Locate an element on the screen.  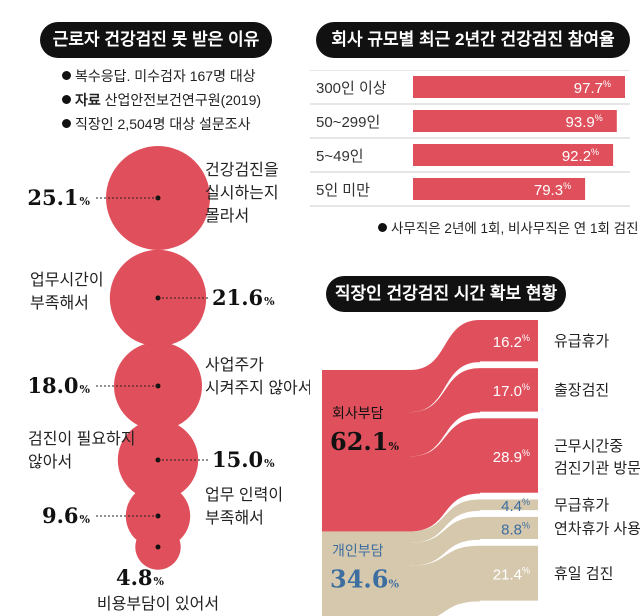
sankey-target-value: 16.2% is located at coordinates (511, 342).